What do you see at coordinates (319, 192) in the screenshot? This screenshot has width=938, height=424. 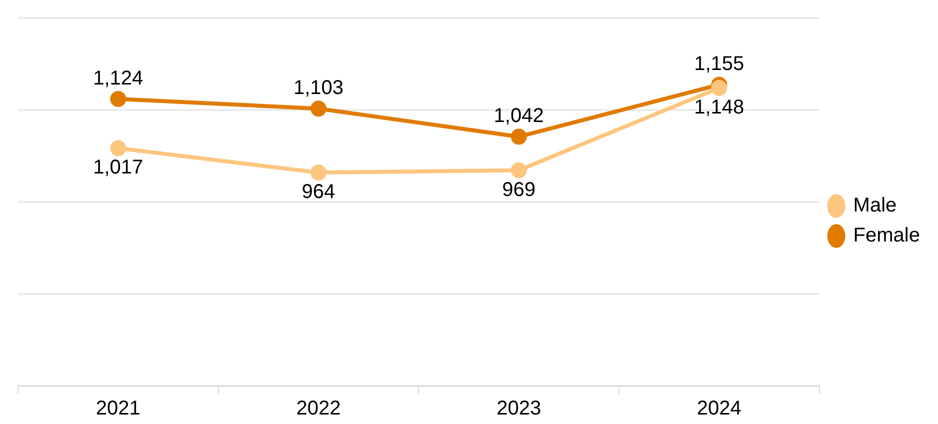 I see `data-label: 964` at bounding box center [319, 192].